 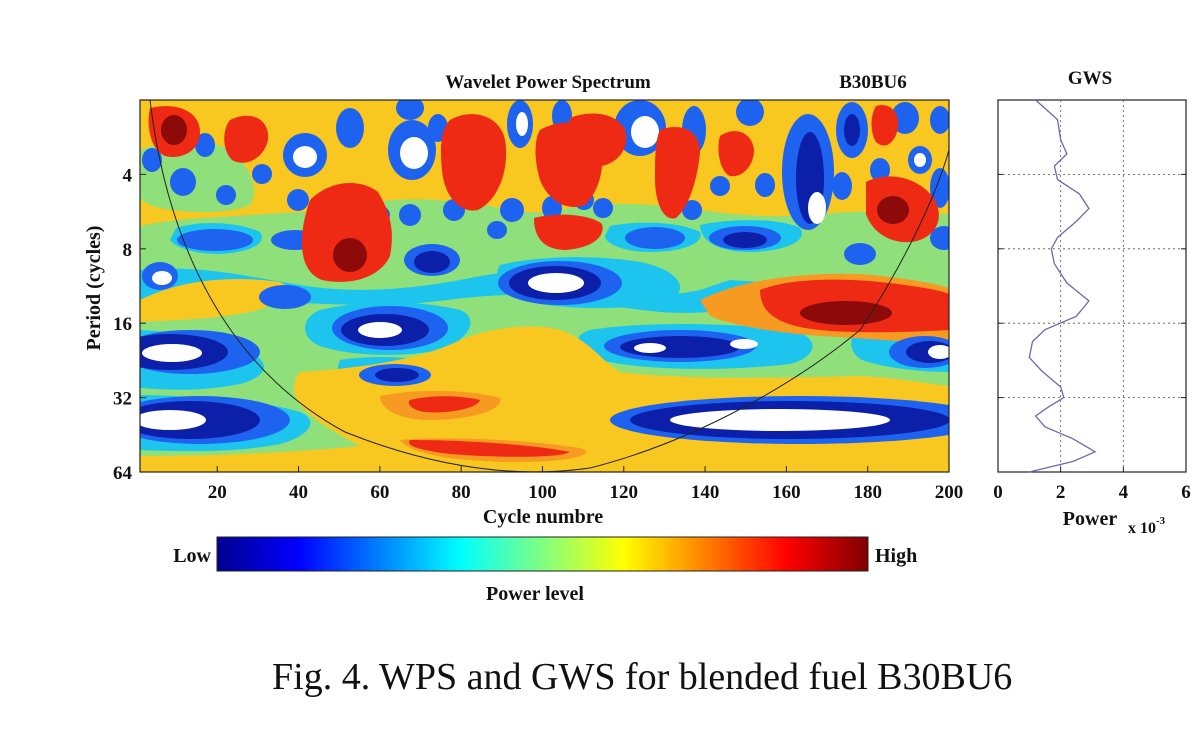 I want to click on wps-title: Wavelet Power Spectrum, so click(x=548, y=82).